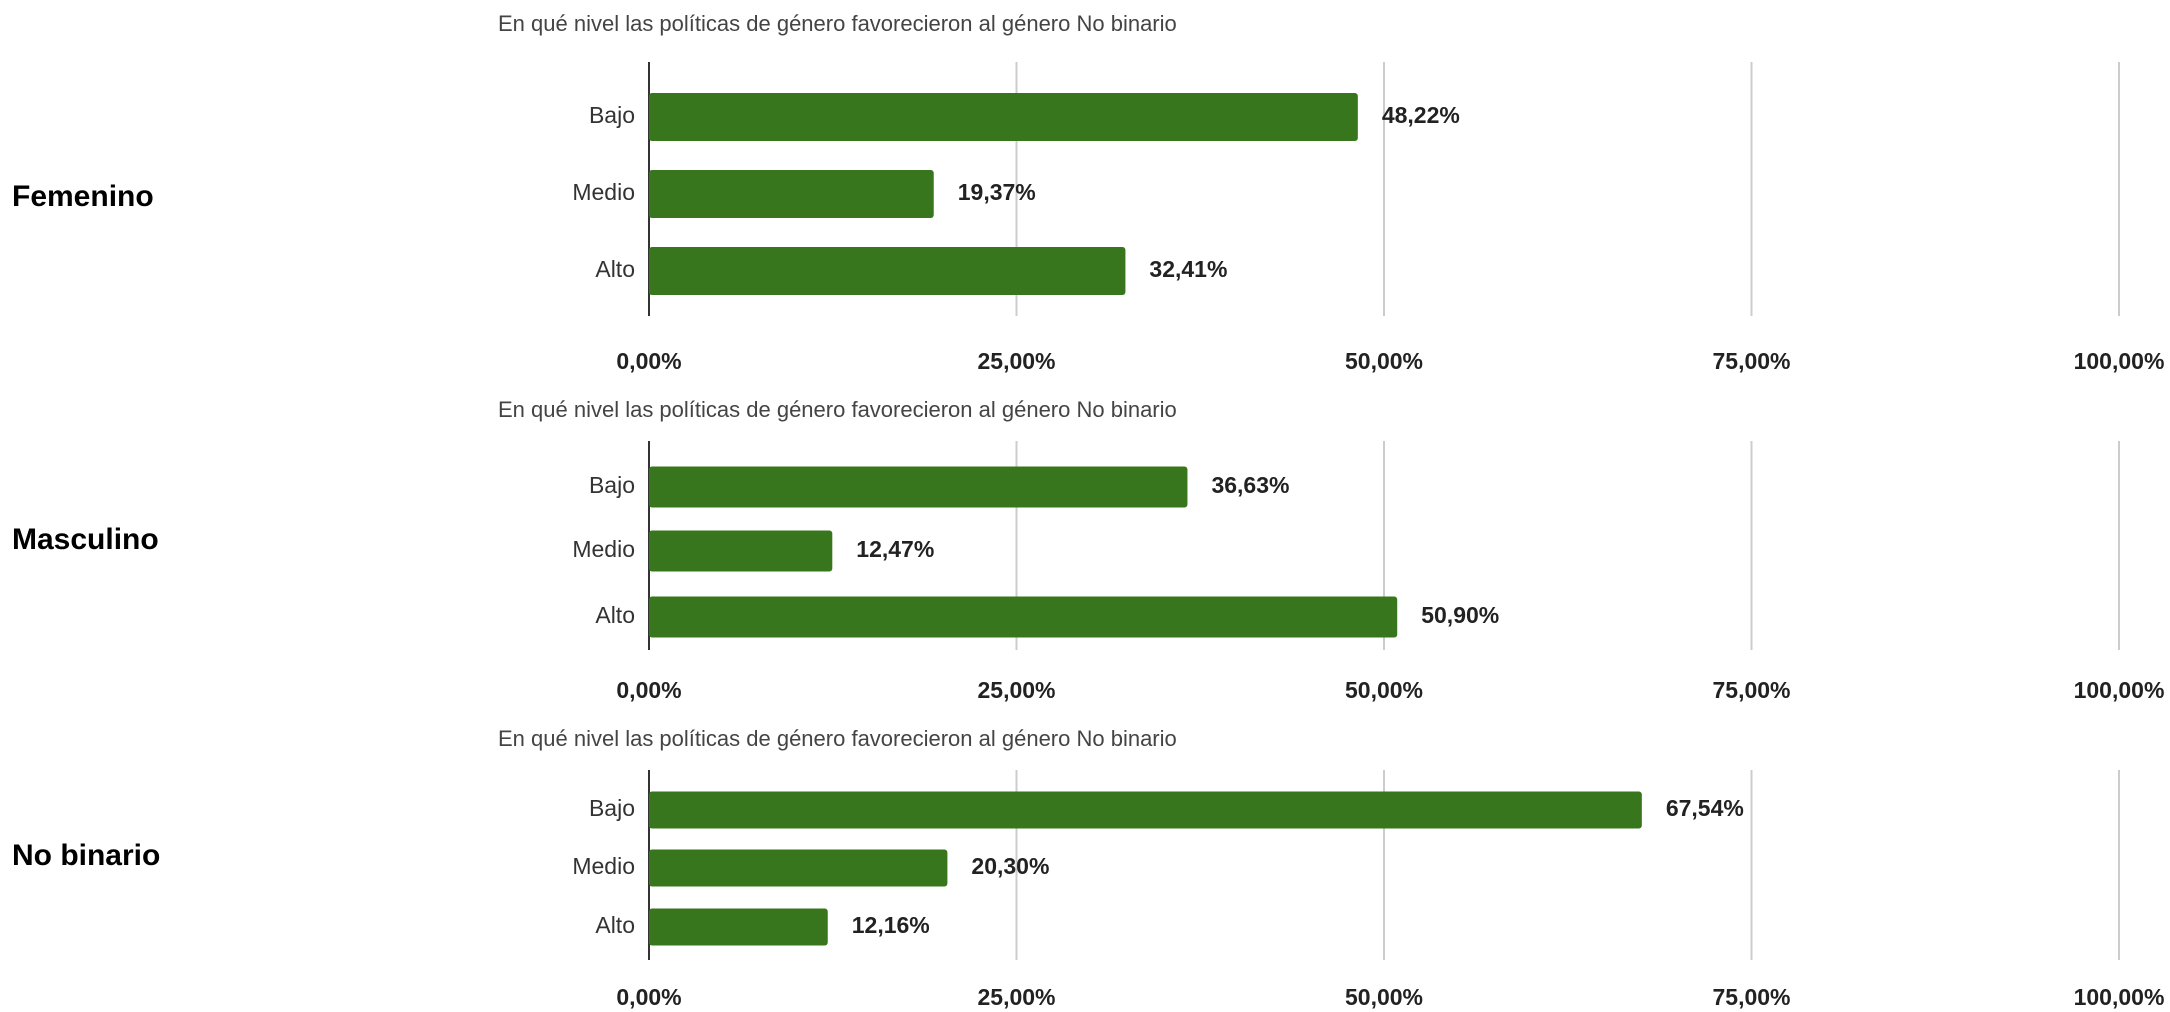 Image resolution: width=2170 pixels, height=1012 pixels. I want to click on data-label: 32,41%, so click(1188, 269).